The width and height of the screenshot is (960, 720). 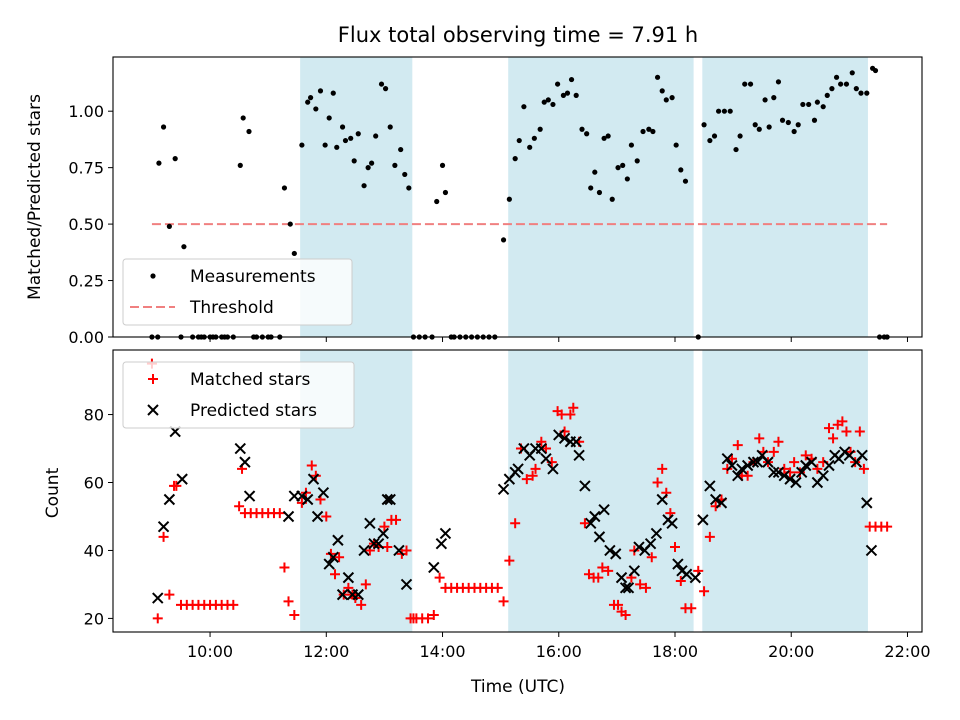 I want to click on x-tick-label: 12:00, so click(x=326, y=651).